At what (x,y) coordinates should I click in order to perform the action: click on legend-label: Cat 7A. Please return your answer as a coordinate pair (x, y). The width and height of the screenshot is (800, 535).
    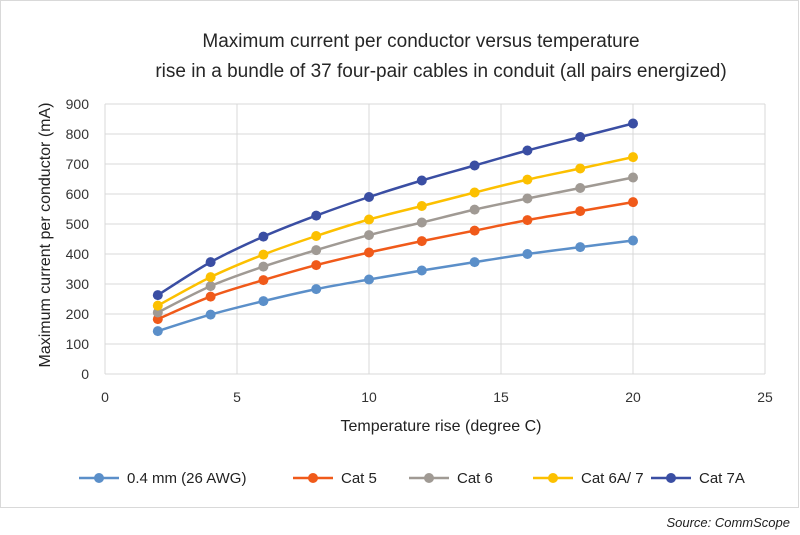
    Looking at the image, I should click on (722, 478).